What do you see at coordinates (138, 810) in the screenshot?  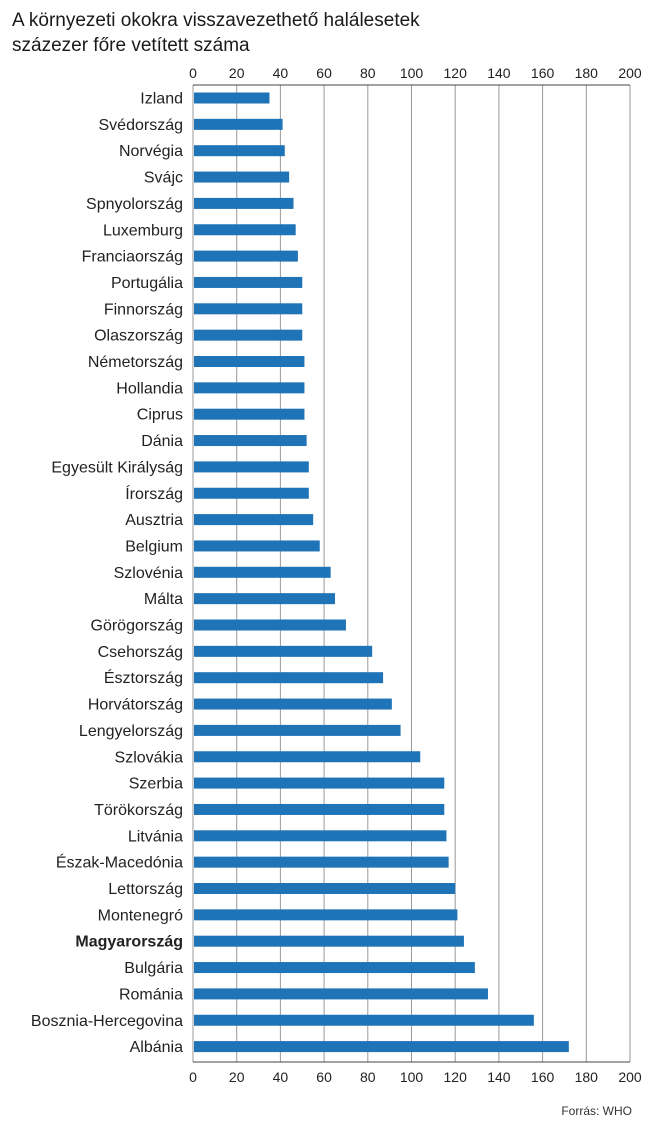 I see `category-label: Törökország` at bounding box center [138, 810].